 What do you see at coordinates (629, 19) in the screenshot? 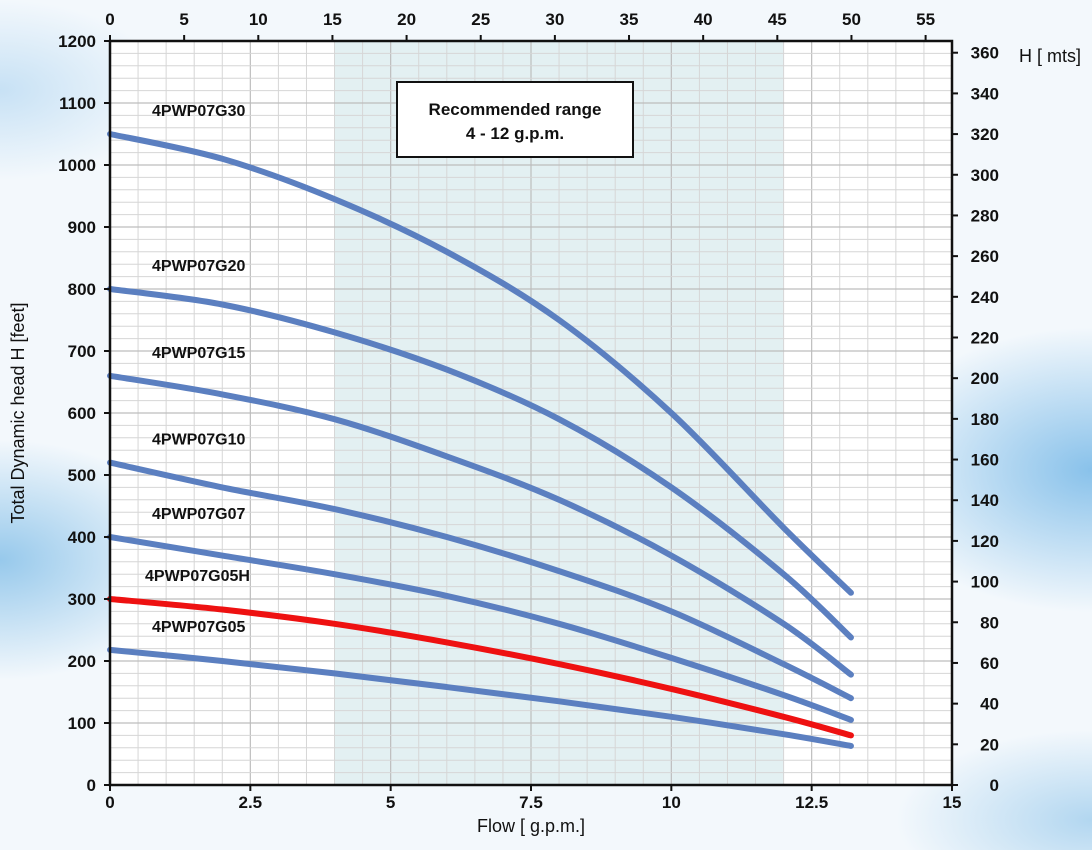
I see `x2-tick-label: 35` at bounding box center [629, 19].